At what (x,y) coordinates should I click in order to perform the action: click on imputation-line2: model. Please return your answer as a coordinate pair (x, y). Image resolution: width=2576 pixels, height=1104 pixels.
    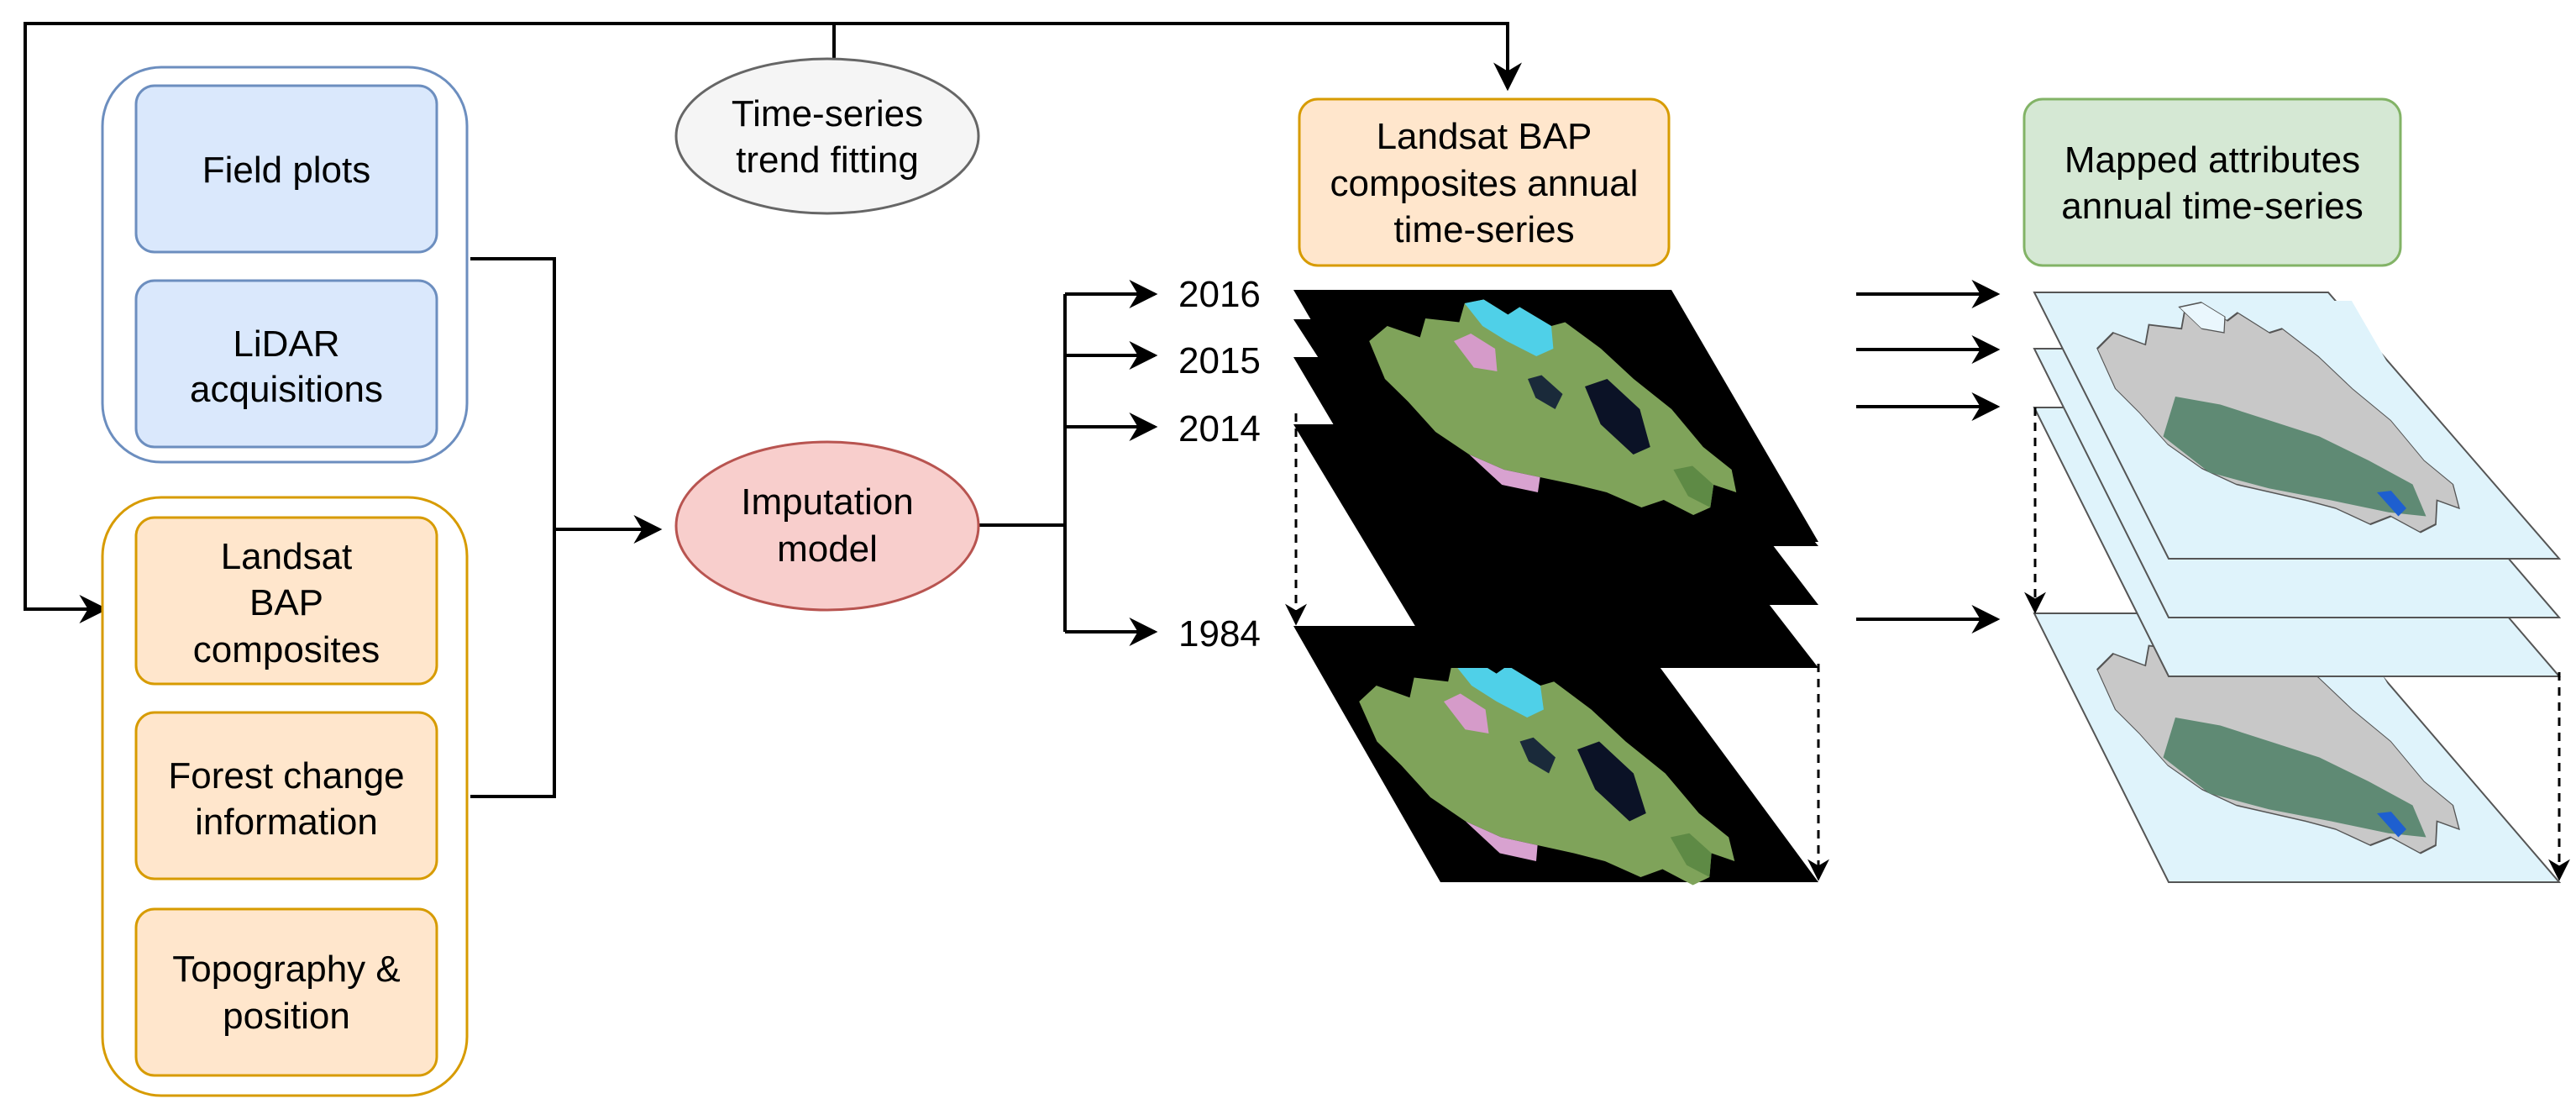
    Looking at the image, I should click on (827, 549).